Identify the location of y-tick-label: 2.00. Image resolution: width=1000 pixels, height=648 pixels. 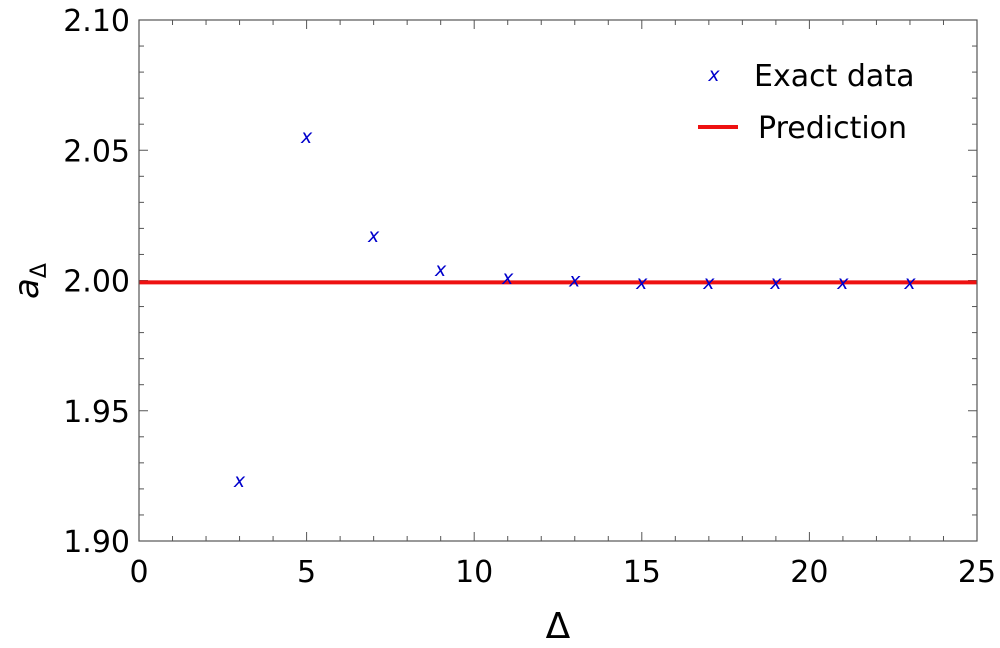
(96, 282).